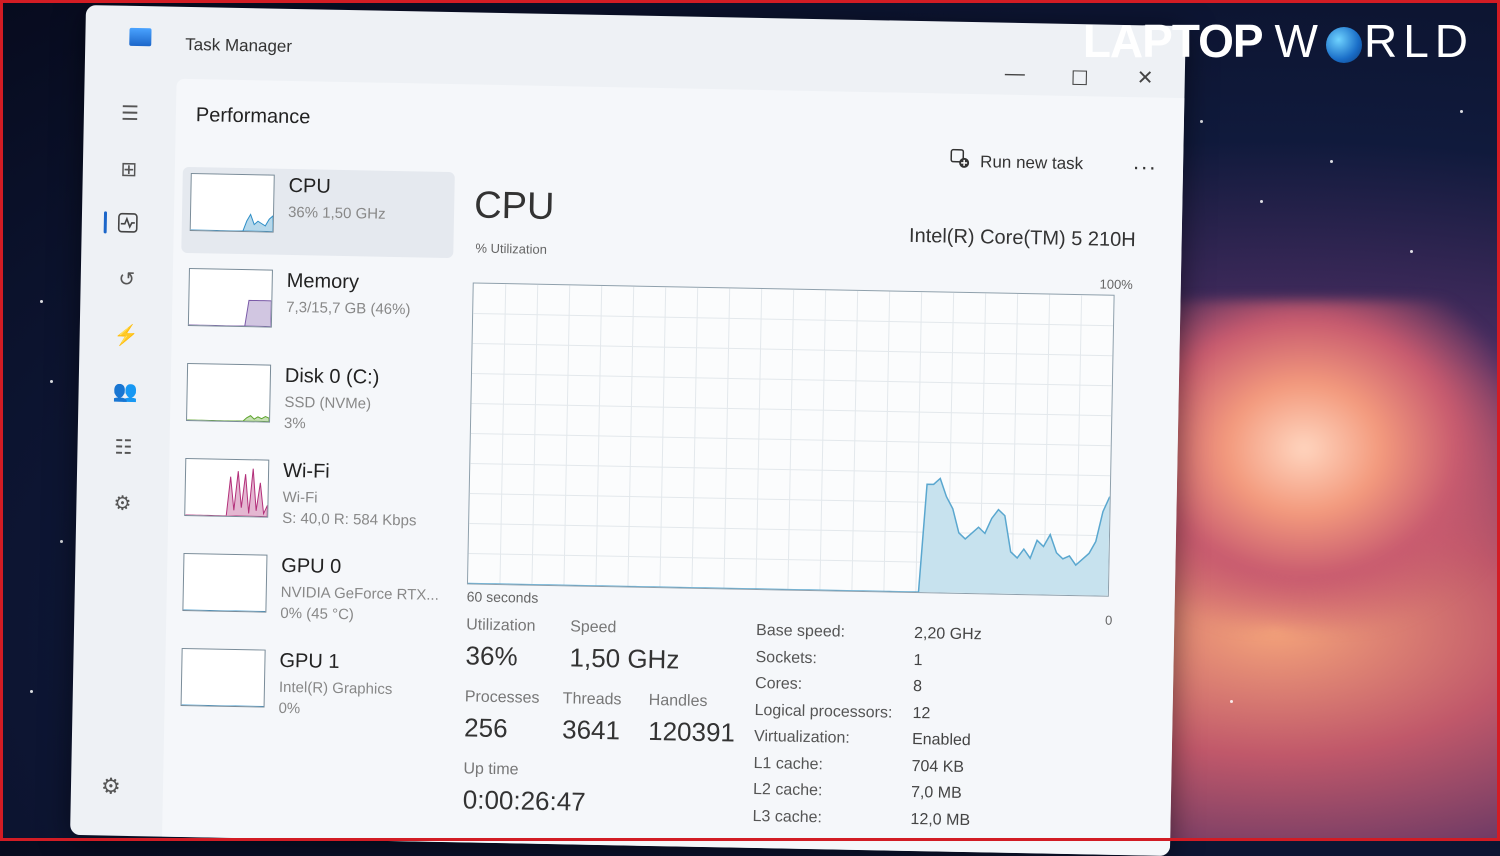  I want to click on minimize-button: —, so click(1015, 74).